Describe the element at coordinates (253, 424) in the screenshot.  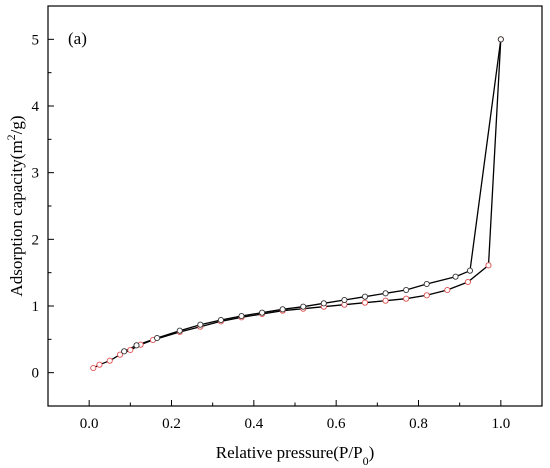
I see `x-tick-label: 0.4` at that location.